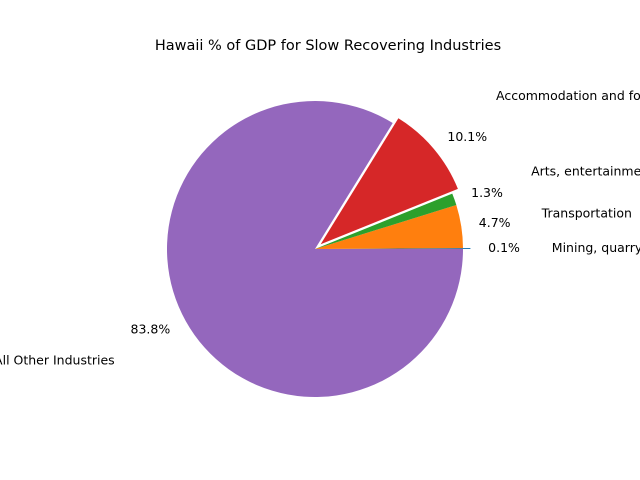 The width and height of the screenshot is (640, 480). What do you see at coordinates (568, 95) in the screenshot?
I see `category-label-accommodation-and-food-services: Accommodation and food services` at bounding box center [568, 95].